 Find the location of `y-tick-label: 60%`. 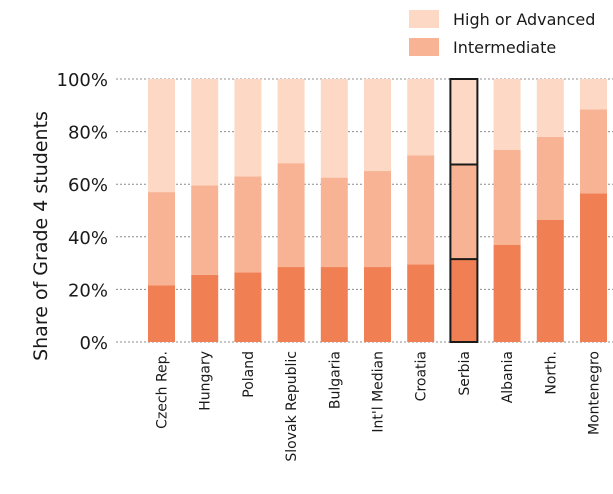

y-tick-label: 60% is located at coordinates (88, 185).